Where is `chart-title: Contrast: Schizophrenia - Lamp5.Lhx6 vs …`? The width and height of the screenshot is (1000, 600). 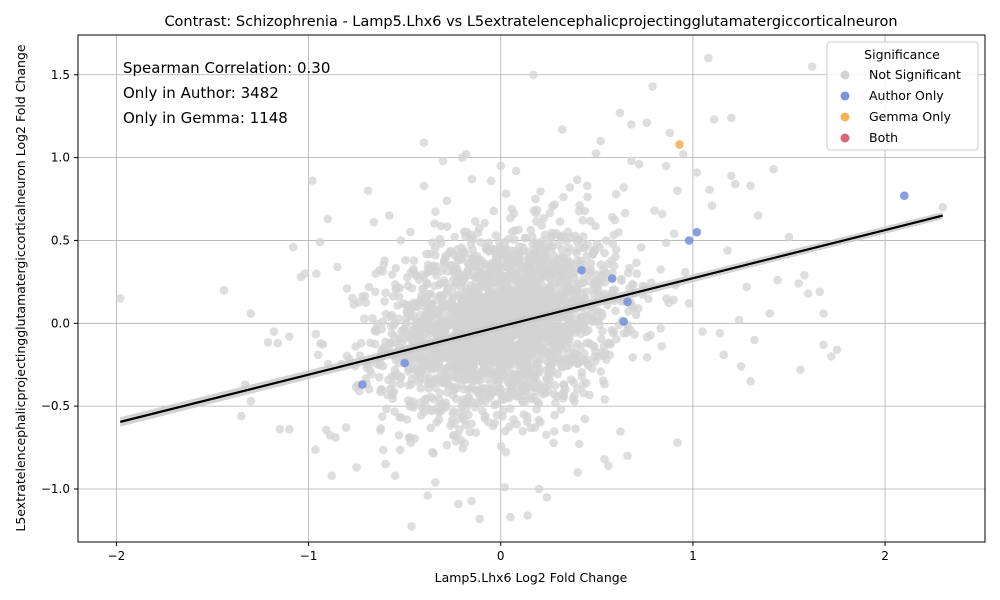
chart-title: Contrast: Schizophrenia - Lamp5.Lhx6 vs … is located at coordinates (530, 22).